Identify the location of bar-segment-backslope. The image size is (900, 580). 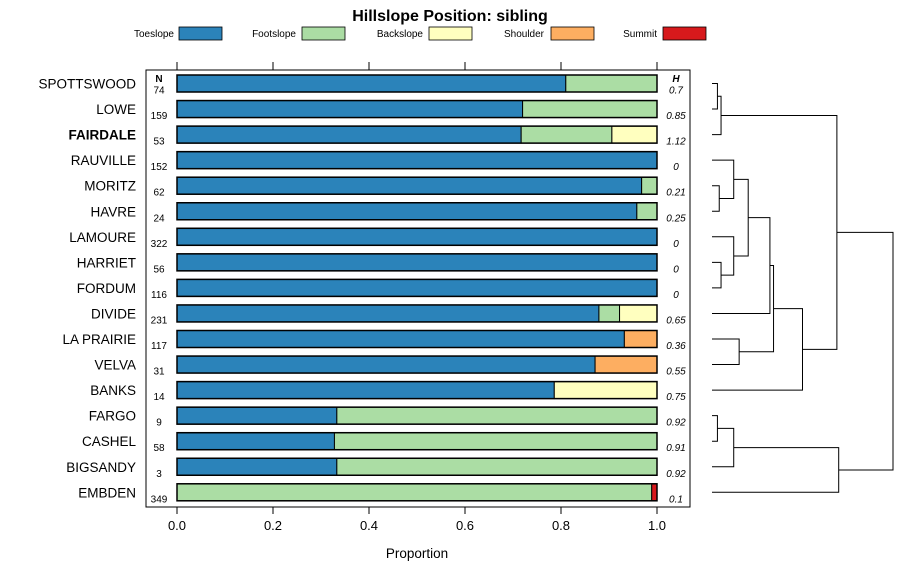
(634, 134).